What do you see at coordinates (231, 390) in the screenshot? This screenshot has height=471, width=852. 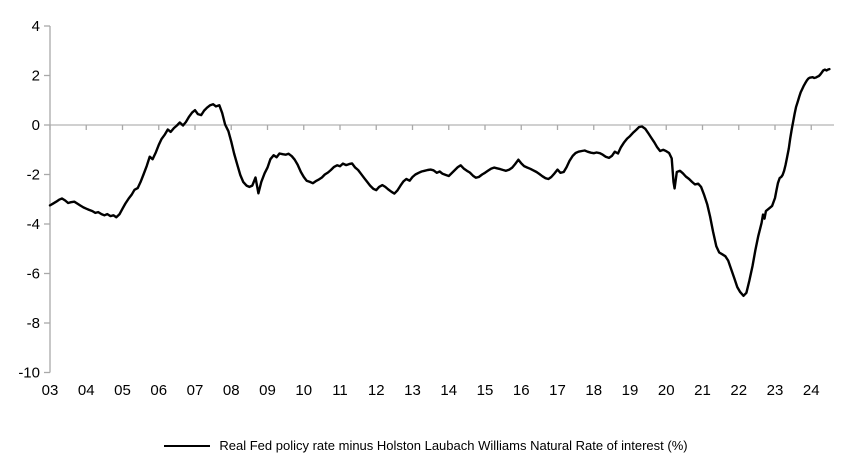 I see `x-tick-label: 08` at bounding box center [231, 390].